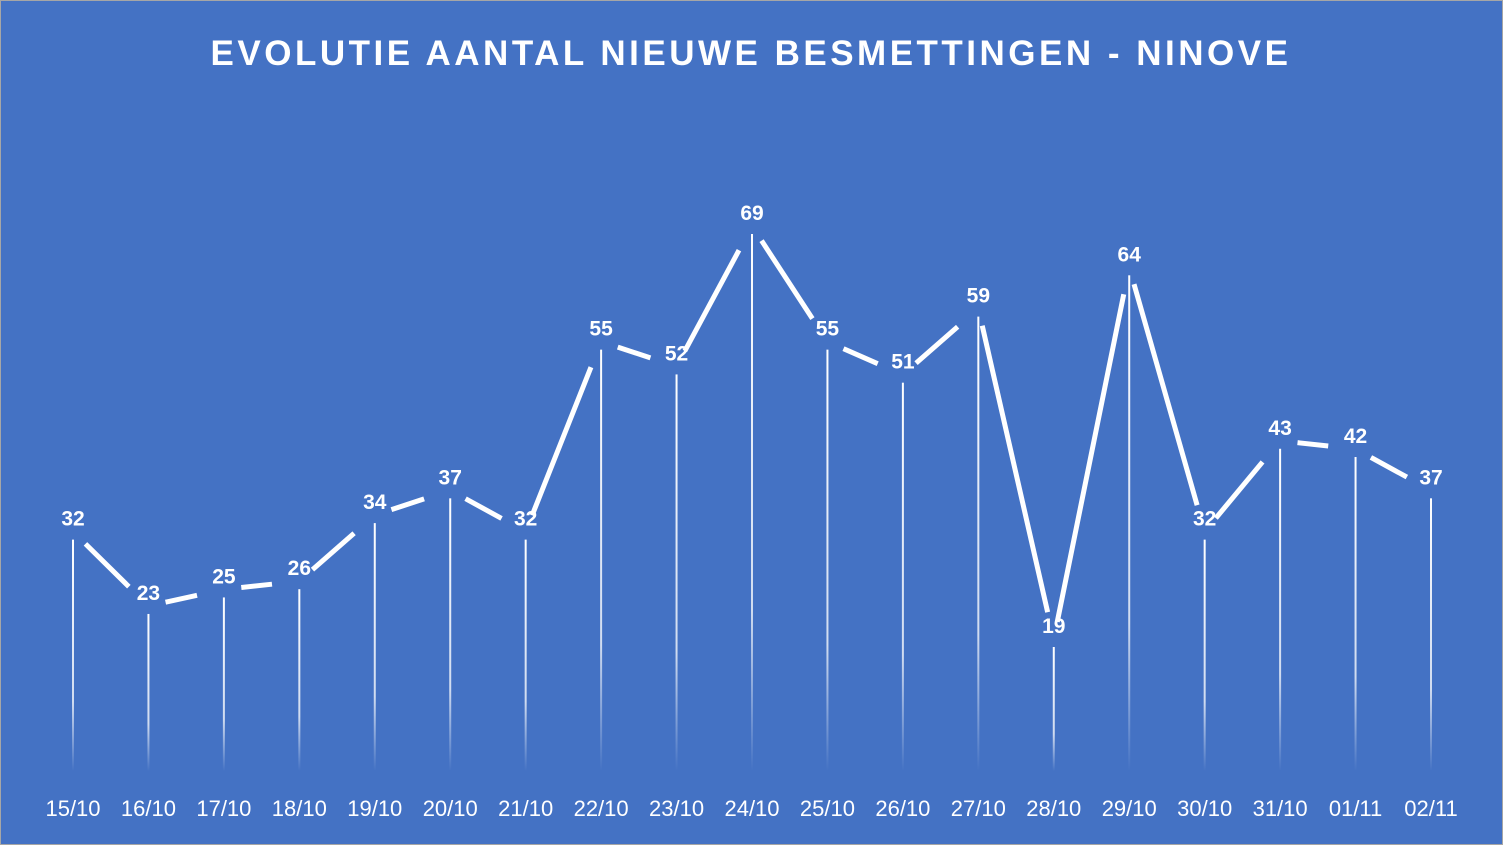  What do you see at coordinates (1355, 436) in the screenshot?
I see `data-label-01/11: 42` at bounding box center [1355, 436].